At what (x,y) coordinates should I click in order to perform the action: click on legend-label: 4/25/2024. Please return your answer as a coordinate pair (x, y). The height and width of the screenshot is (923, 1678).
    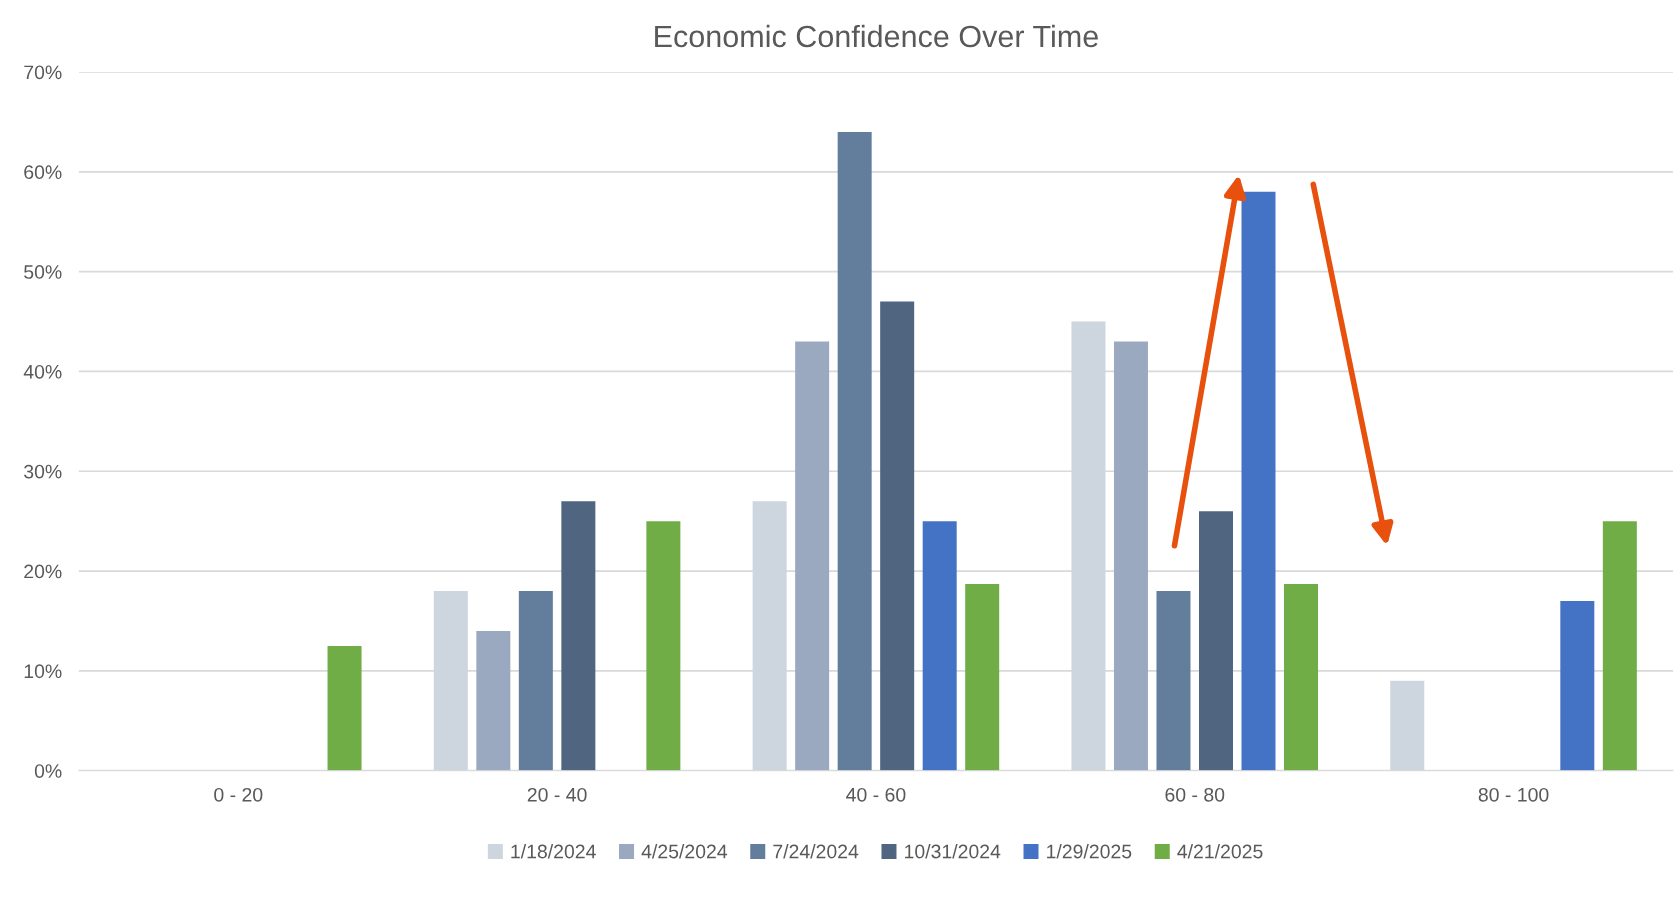
    Looking at the image, I should click on (684, 851).